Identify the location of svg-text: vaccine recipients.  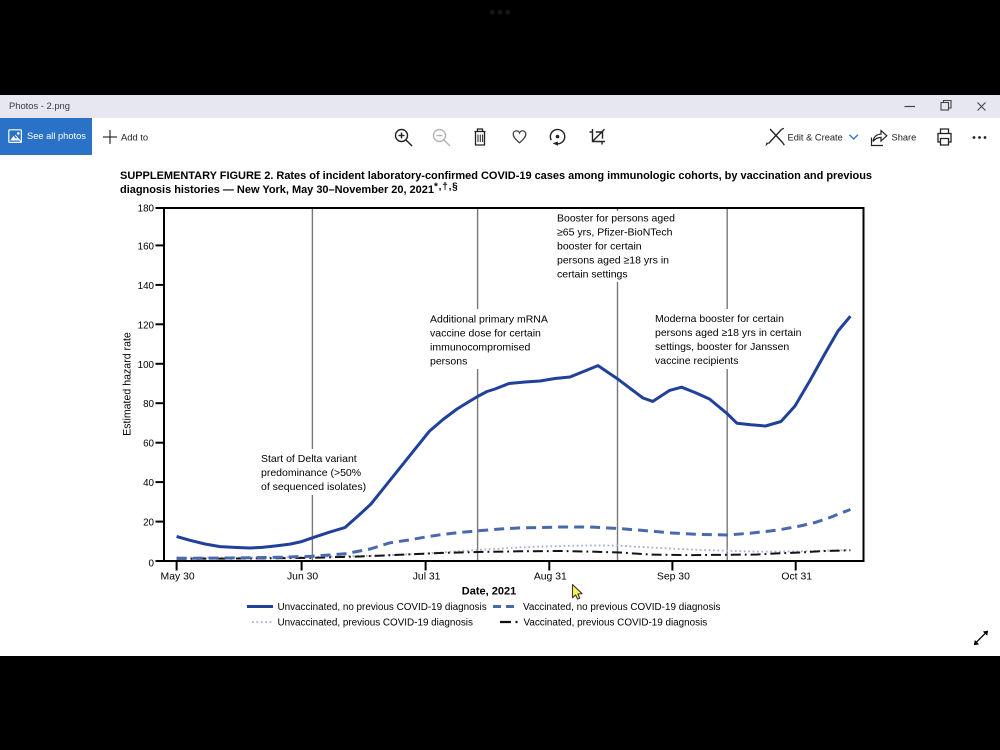
(696, 361).